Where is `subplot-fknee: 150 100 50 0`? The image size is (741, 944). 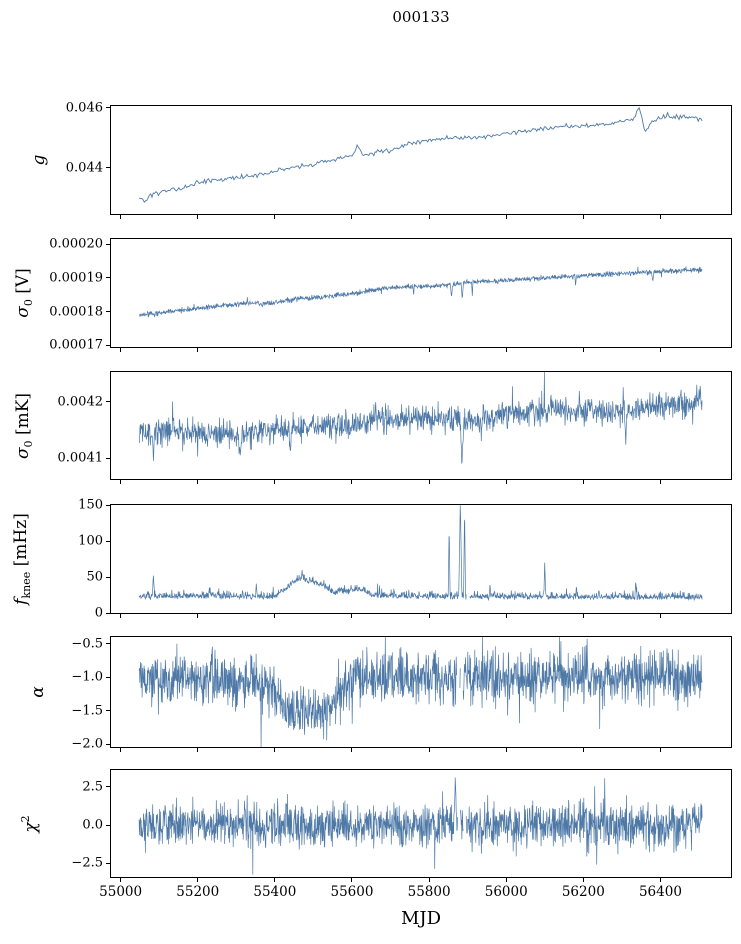 subplot-fknee: 150 100 50 0 is located at coordinates (405, 559).